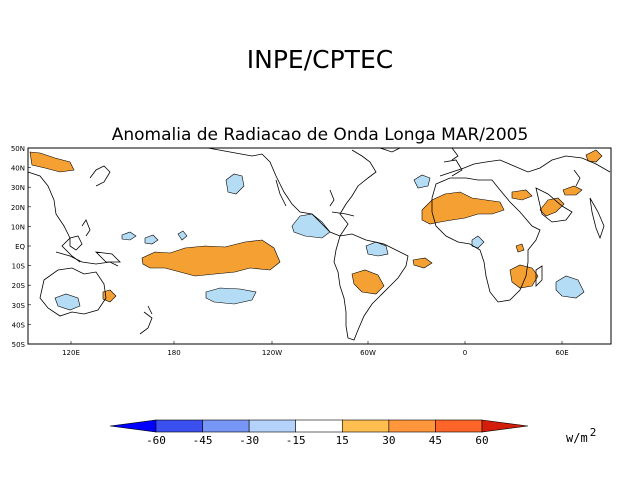 This screenshot has width=640, height=494. What do you see at coordinates (422, 263) in the screenshot?
I see `anomaly-atlantic-brazil` at bounding box center [422, 263].